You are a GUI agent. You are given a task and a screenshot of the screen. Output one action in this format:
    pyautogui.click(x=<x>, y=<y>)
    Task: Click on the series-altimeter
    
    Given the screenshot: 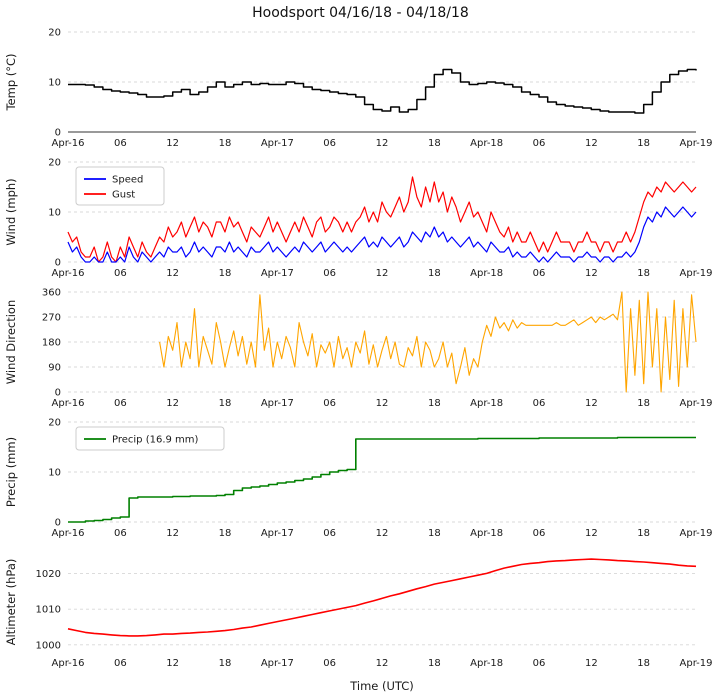 What is the action you would take?
    pyautogui.click(x=382, y=597)
    